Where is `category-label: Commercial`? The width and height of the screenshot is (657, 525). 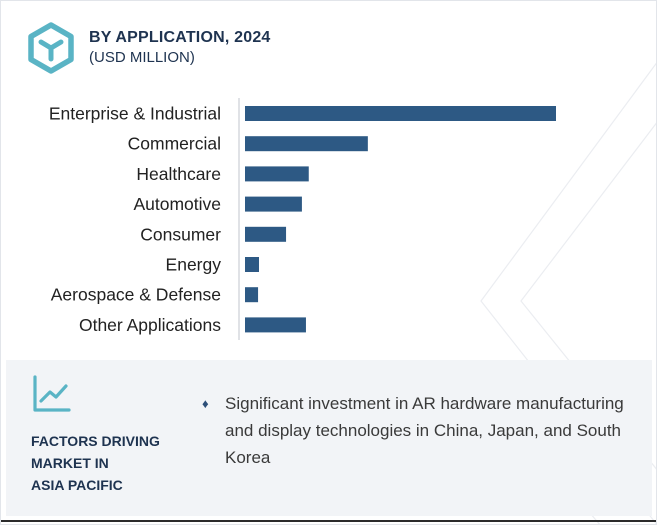 category-label: Commercial is located at coordinates (174, 144).